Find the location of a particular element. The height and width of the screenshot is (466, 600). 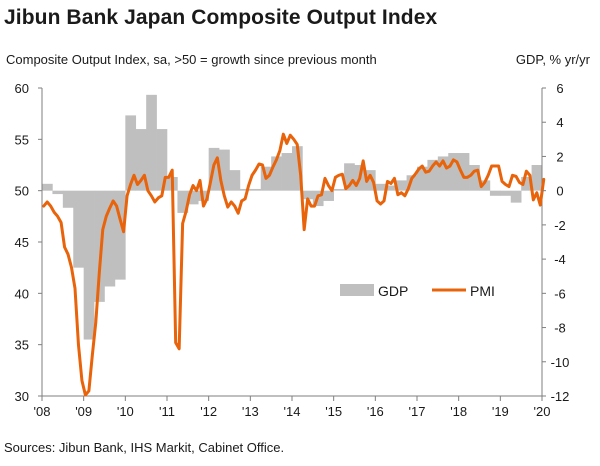

x-tick-label: '15 is located at coordinates (333, 411).